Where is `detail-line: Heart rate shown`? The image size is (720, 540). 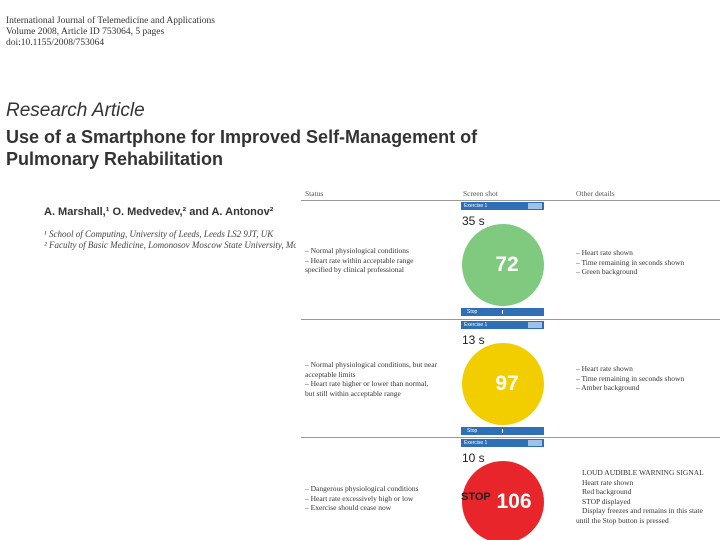
detail-line: Heart rate shown is located at coordinates (608, 482).